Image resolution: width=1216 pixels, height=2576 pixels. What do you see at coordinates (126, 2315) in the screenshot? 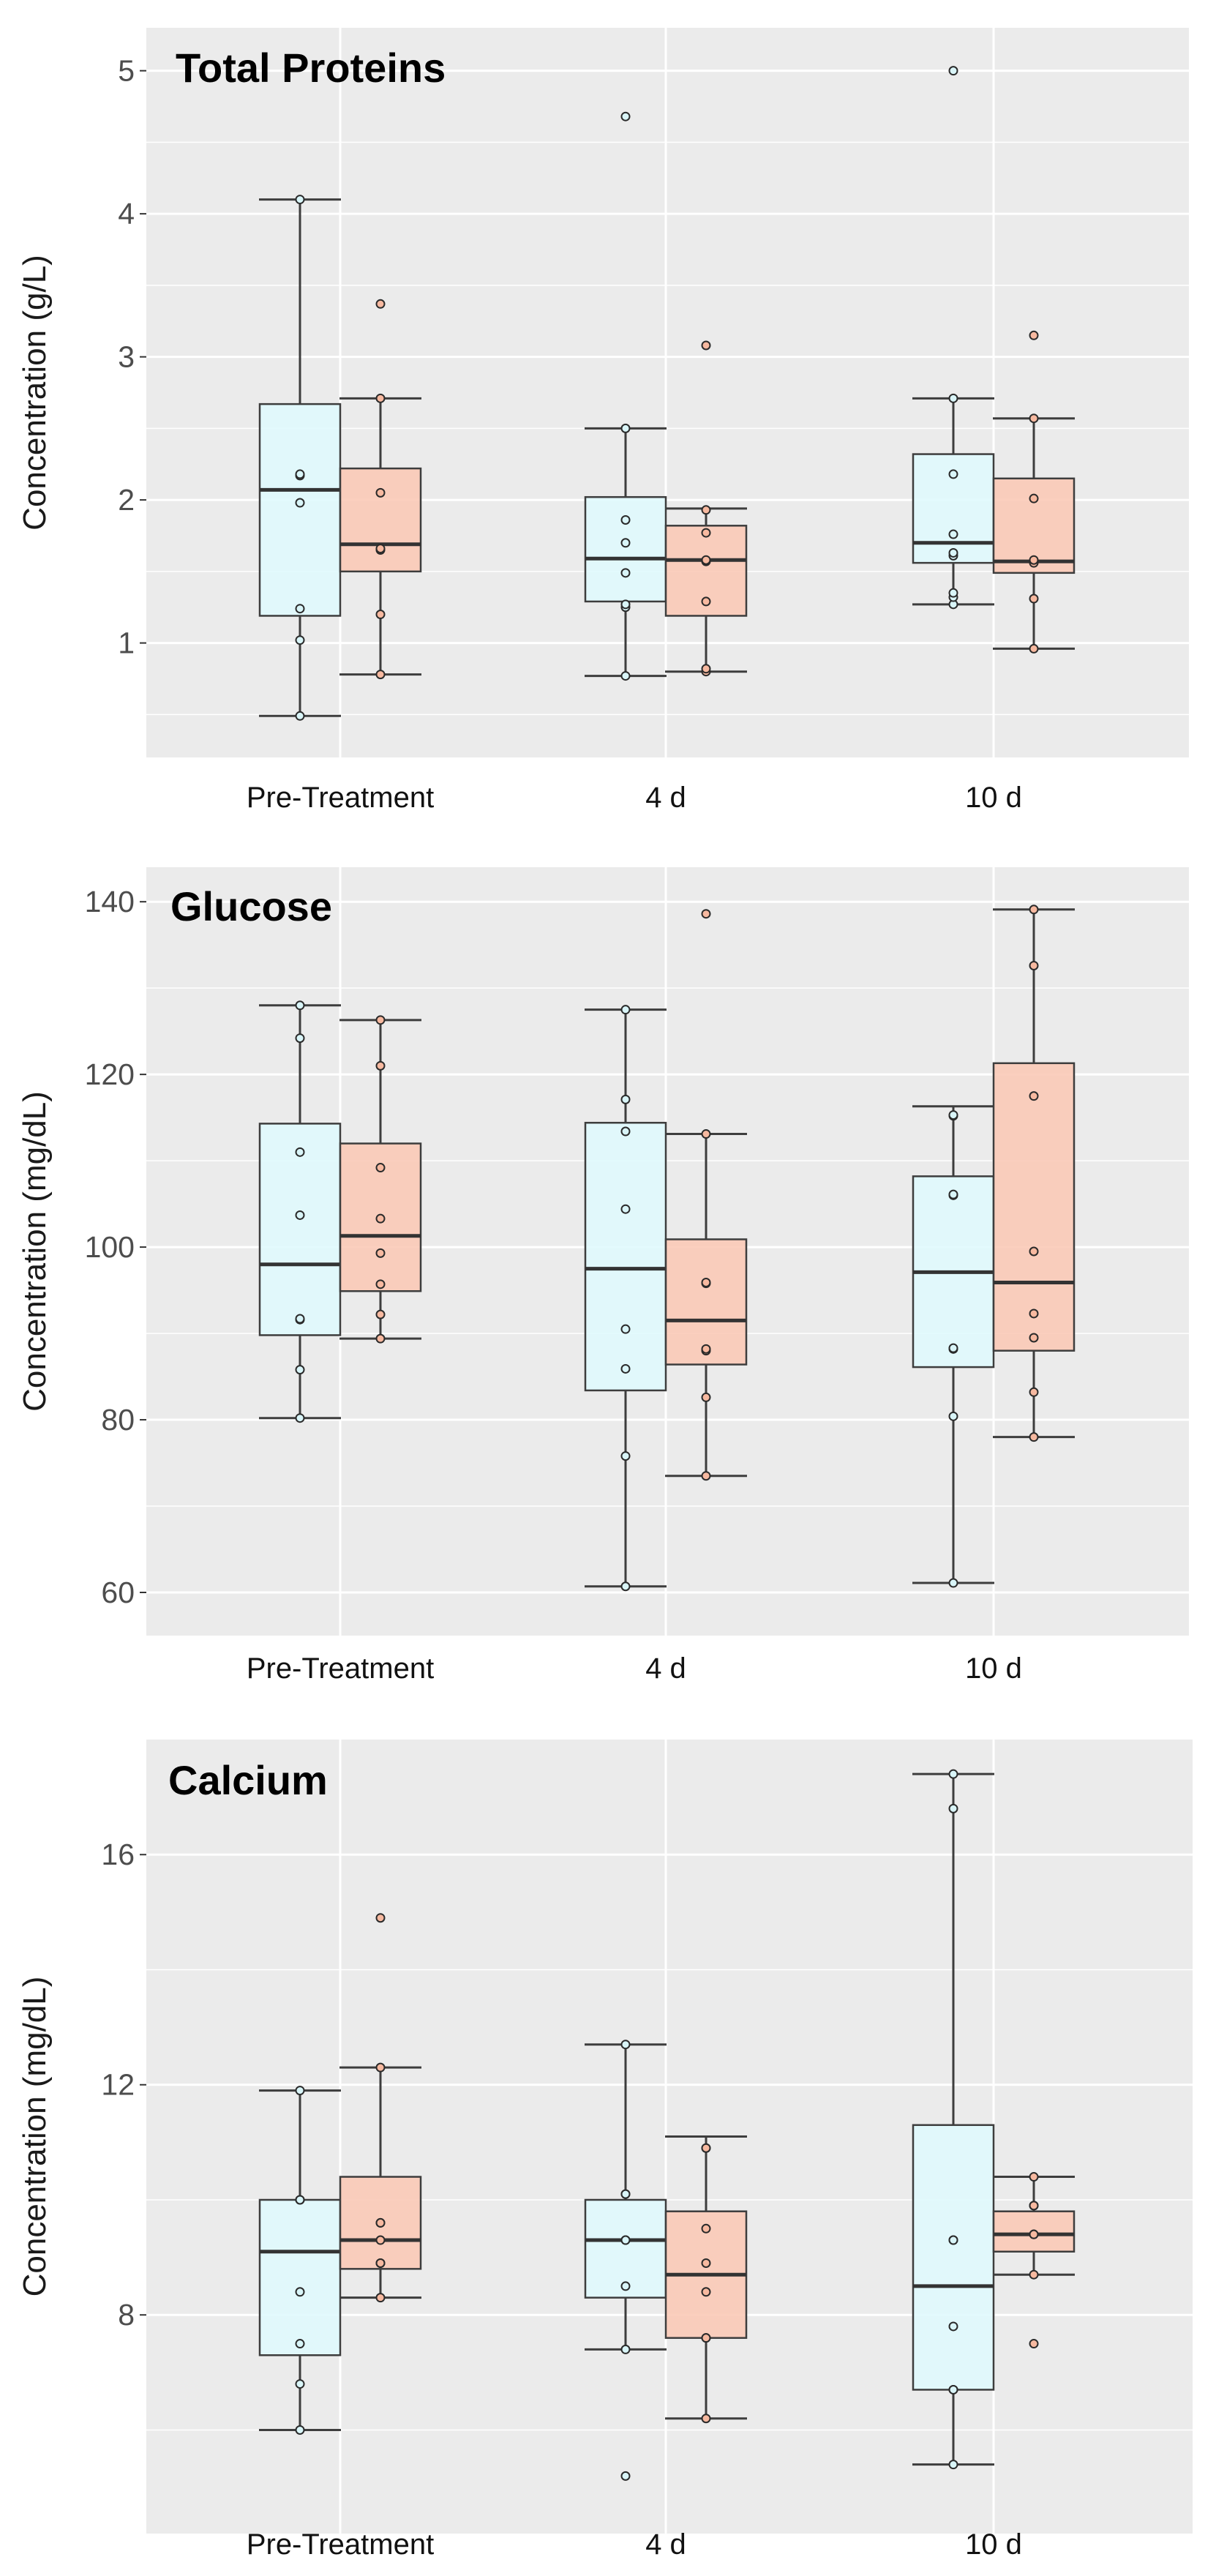
I see `y-tick-label: 8` at bounding box center [126, 2315].